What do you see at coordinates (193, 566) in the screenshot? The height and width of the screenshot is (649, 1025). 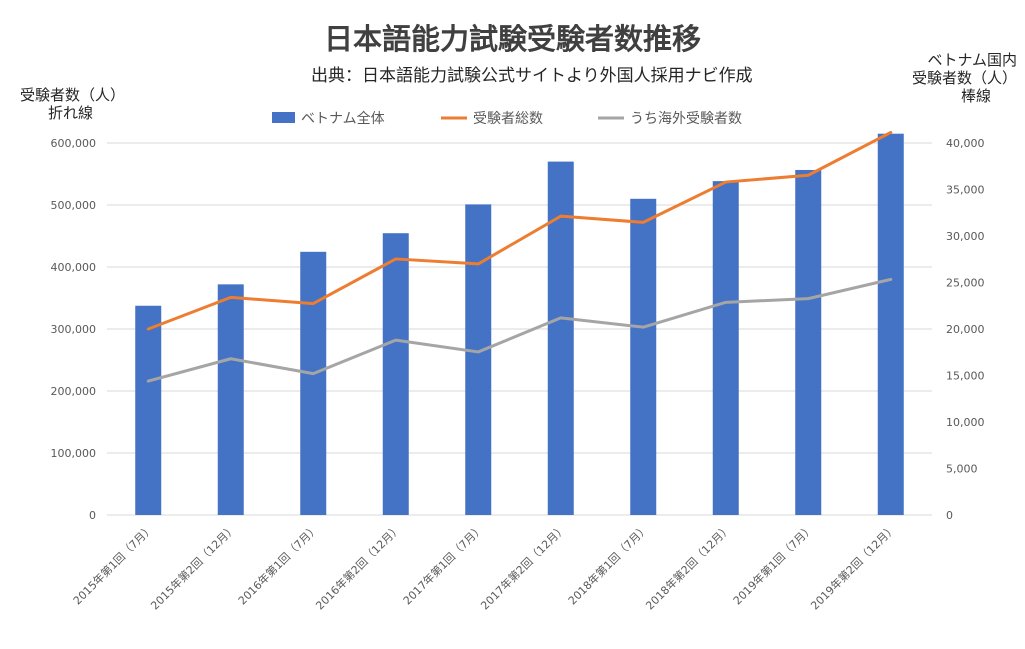 I see `x-axis-tick-label: 2015年第2回（12月）` at bounding box center [193, 566].